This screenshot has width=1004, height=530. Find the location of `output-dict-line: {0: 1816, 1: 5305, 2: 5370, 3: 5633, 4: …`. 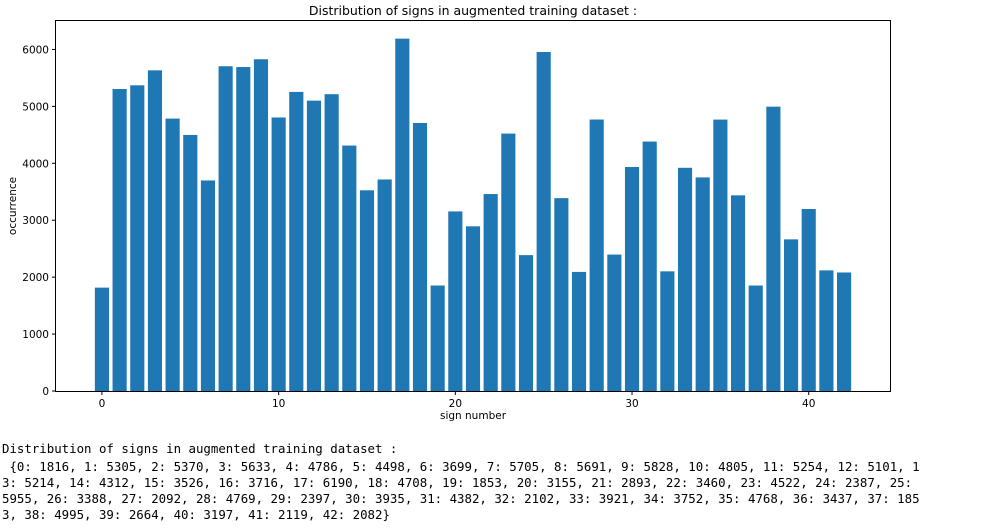

output-dict-line: {0: 1816, 1: 5305, 2: 5370, 3: 5633, 4: … is located at coordinates (461, 466).